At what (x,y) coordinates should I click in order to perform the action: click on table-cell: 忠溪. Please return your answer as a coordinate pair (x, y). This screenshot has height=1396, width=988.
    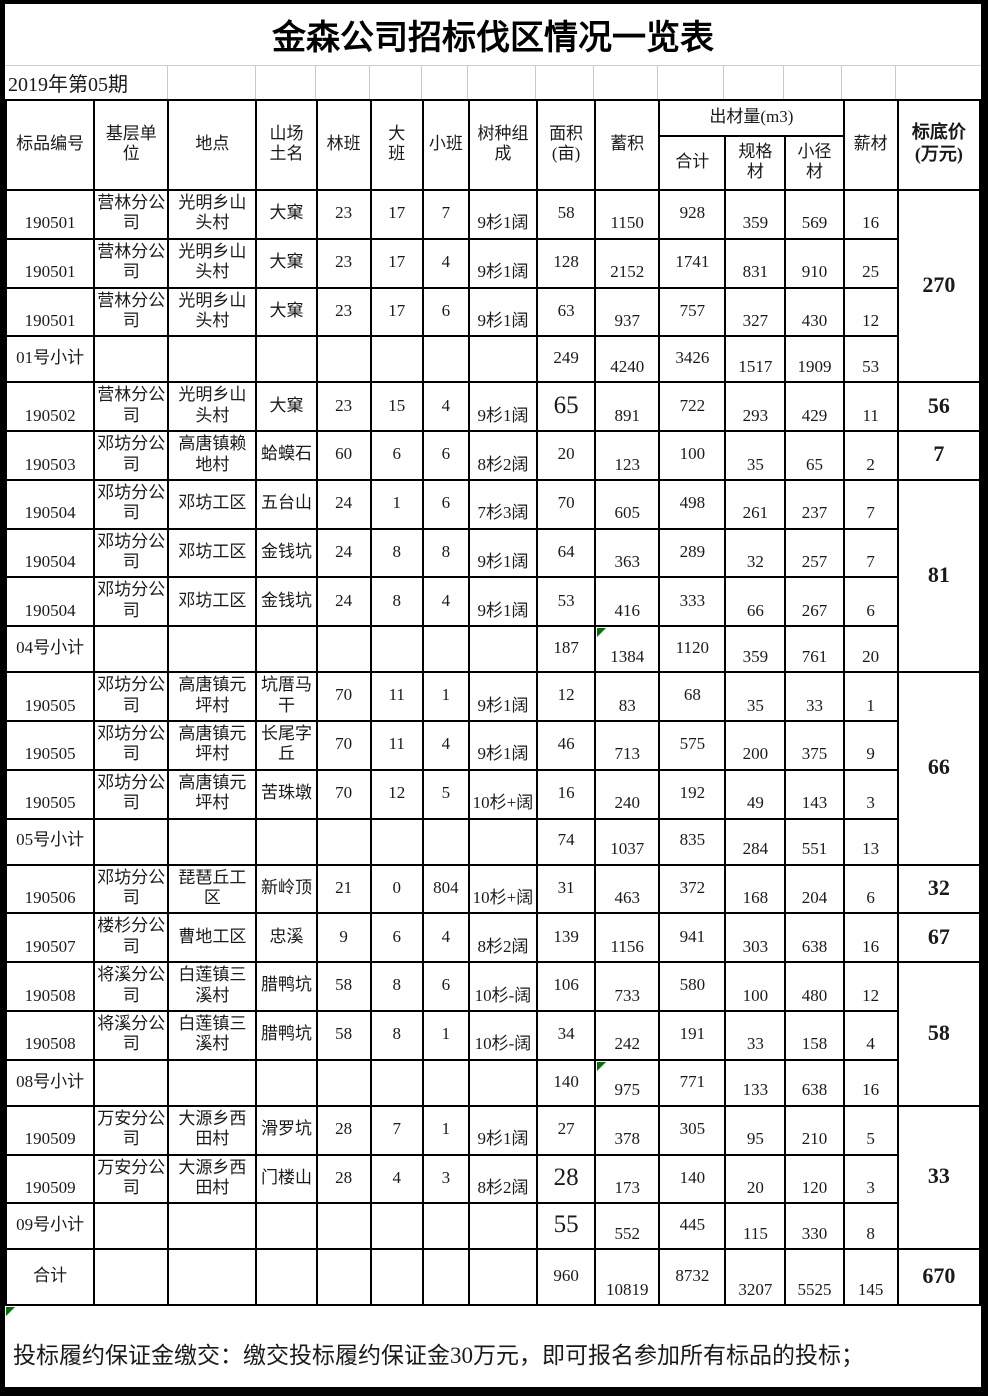
    Looking at the image, I should click on (286, 938).